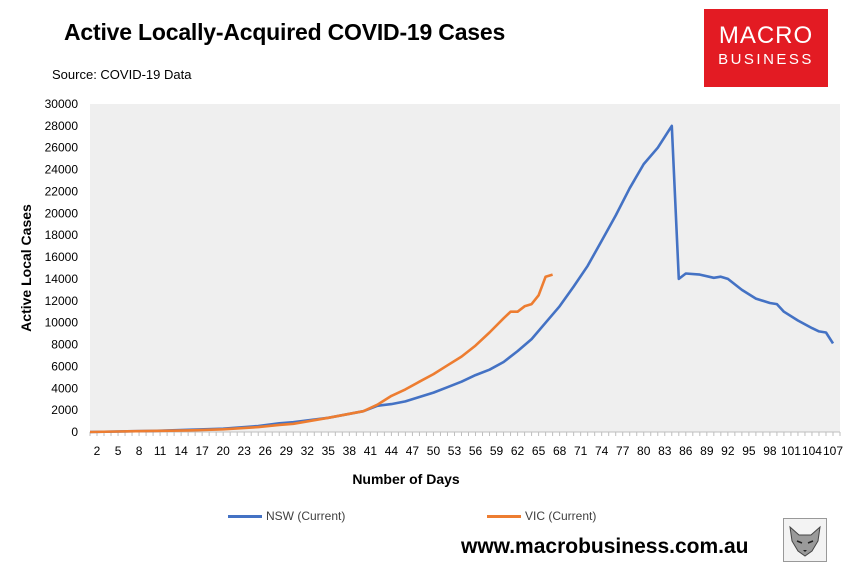 This screenshot has width=843, height=566. Describe the element at coordinates (285, 32) in the screenshot. I see `chart-title: Active Locally-Acquired COVID-19 Cases` at that location.